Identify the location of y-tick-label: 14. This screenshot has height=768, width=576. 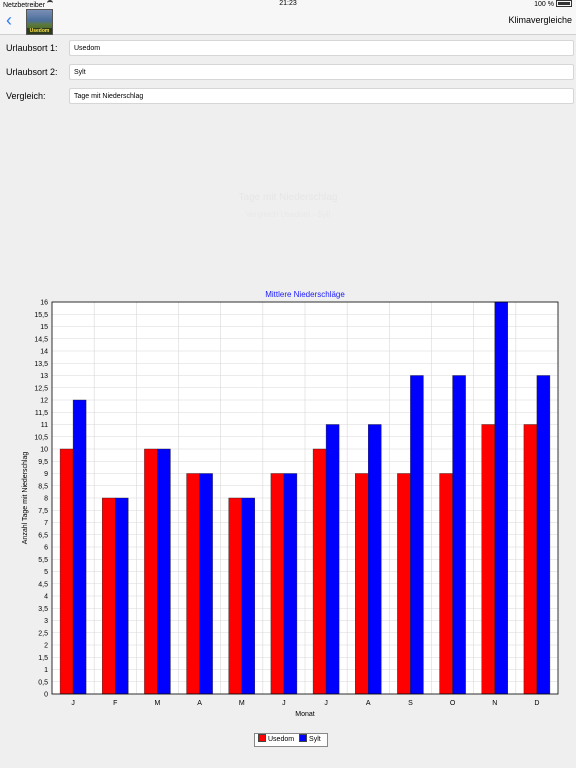
(44, 352).